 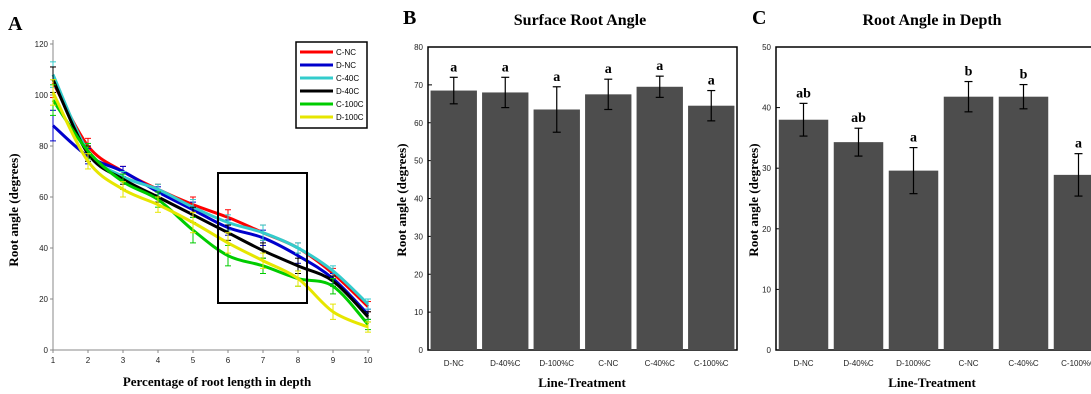 What do you see at coordinates (931, 20) in the screenshot?
I see `chart-title: Root Angle in Depth` at bounding box center [931, 20].